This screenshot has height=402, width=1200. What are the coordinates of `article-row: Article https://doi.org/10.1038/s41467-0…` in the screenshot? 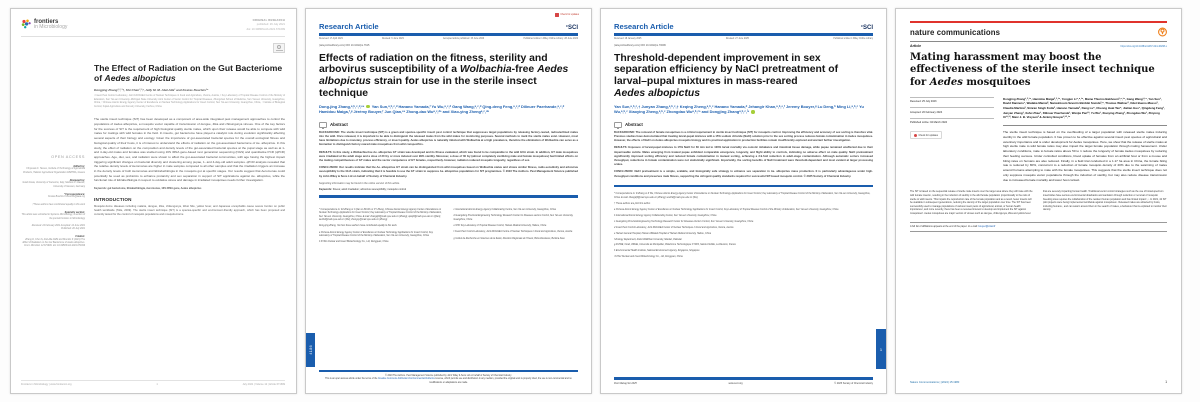 It's located at (1038, 46).